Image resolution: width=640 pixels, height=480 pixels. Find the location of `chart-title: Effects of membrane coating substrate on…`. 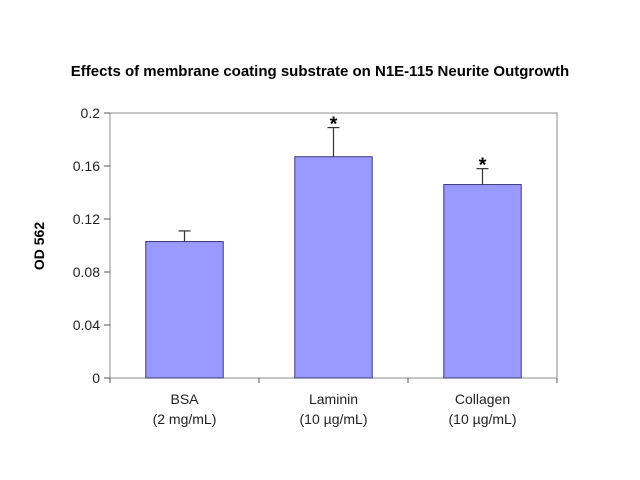

chart-title: Effects of membrane coating substrate on… is located at coordinates (320, 71).